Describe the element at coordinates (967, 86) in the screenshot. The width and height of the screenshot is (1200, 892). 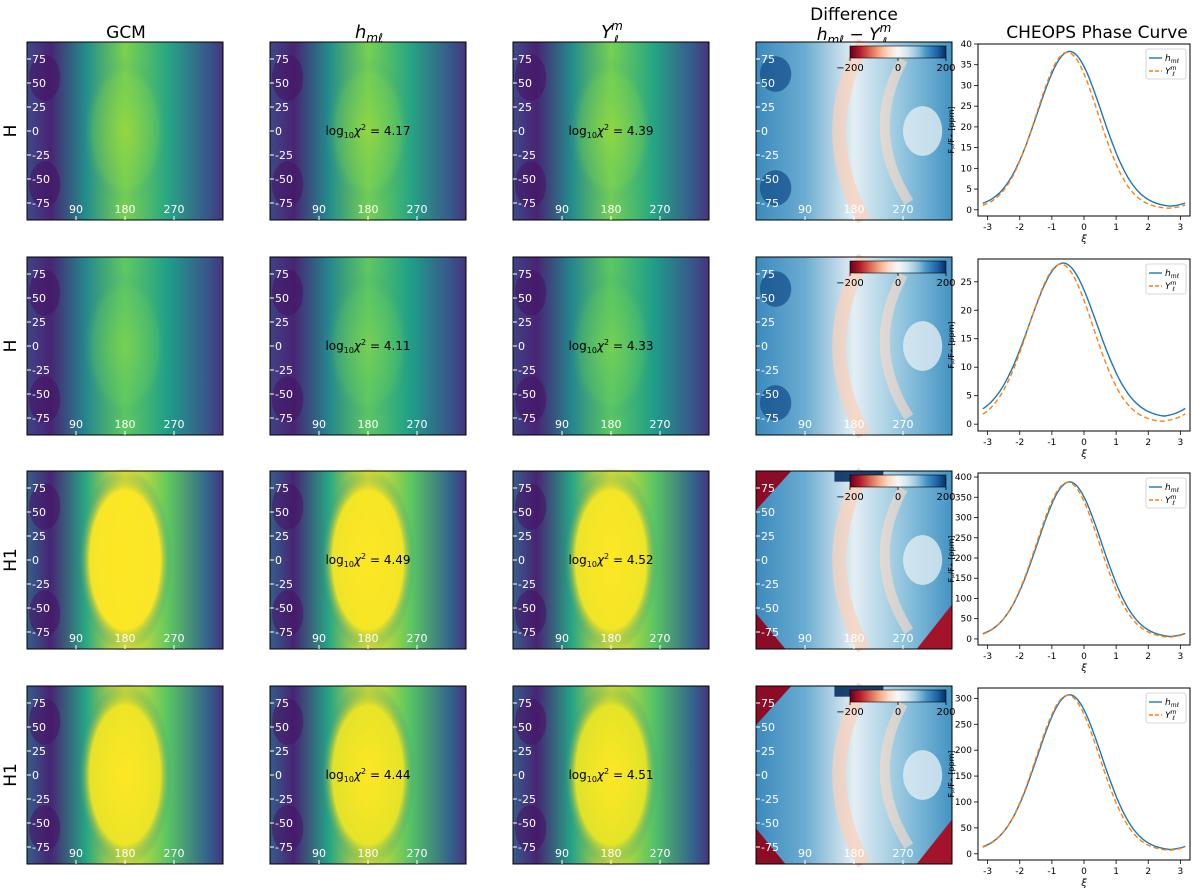
I see `phase-y-tick-label: 30` at that location.